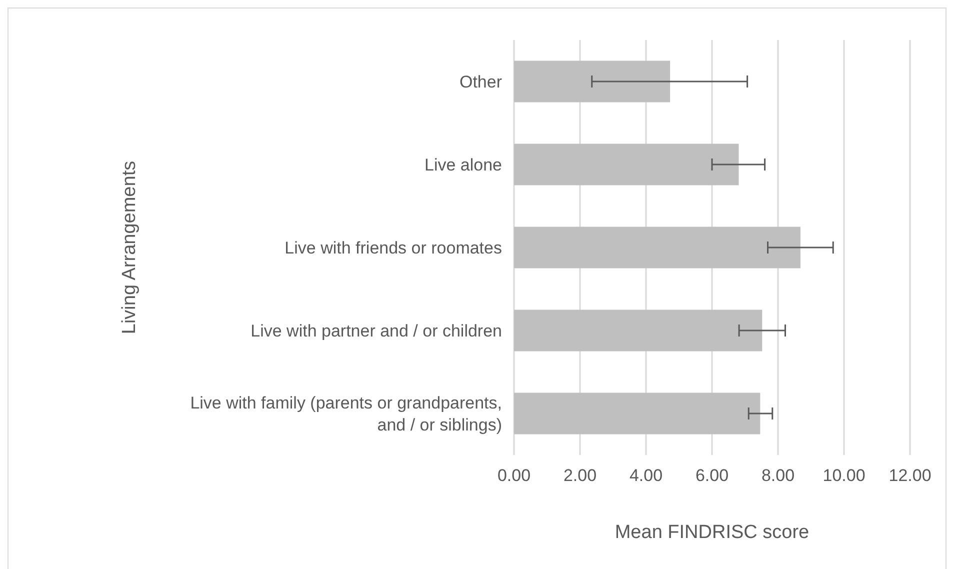 The image size is (956, 569). I want to click on x-tick-label: 10.00, so click(844, 476).